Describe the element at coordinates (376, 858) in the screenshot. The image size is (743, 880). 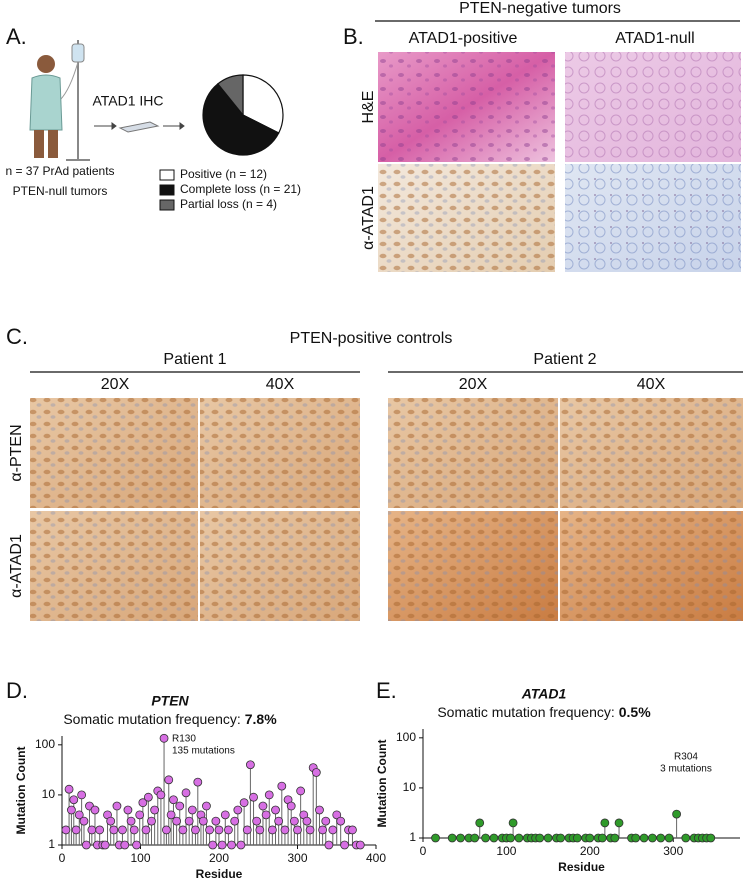
I see `x-tick-label: 400` at that location.